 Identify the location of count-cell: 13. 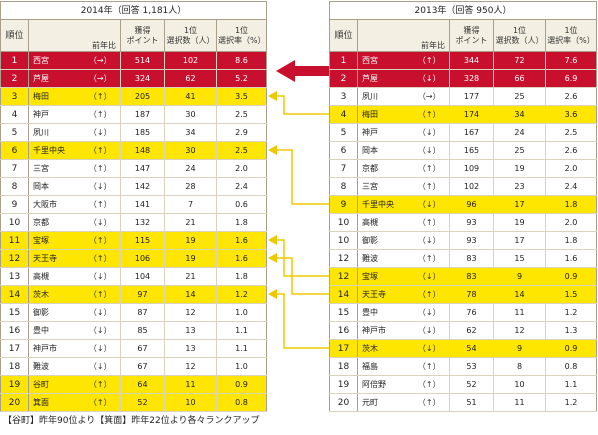
(190, 348).